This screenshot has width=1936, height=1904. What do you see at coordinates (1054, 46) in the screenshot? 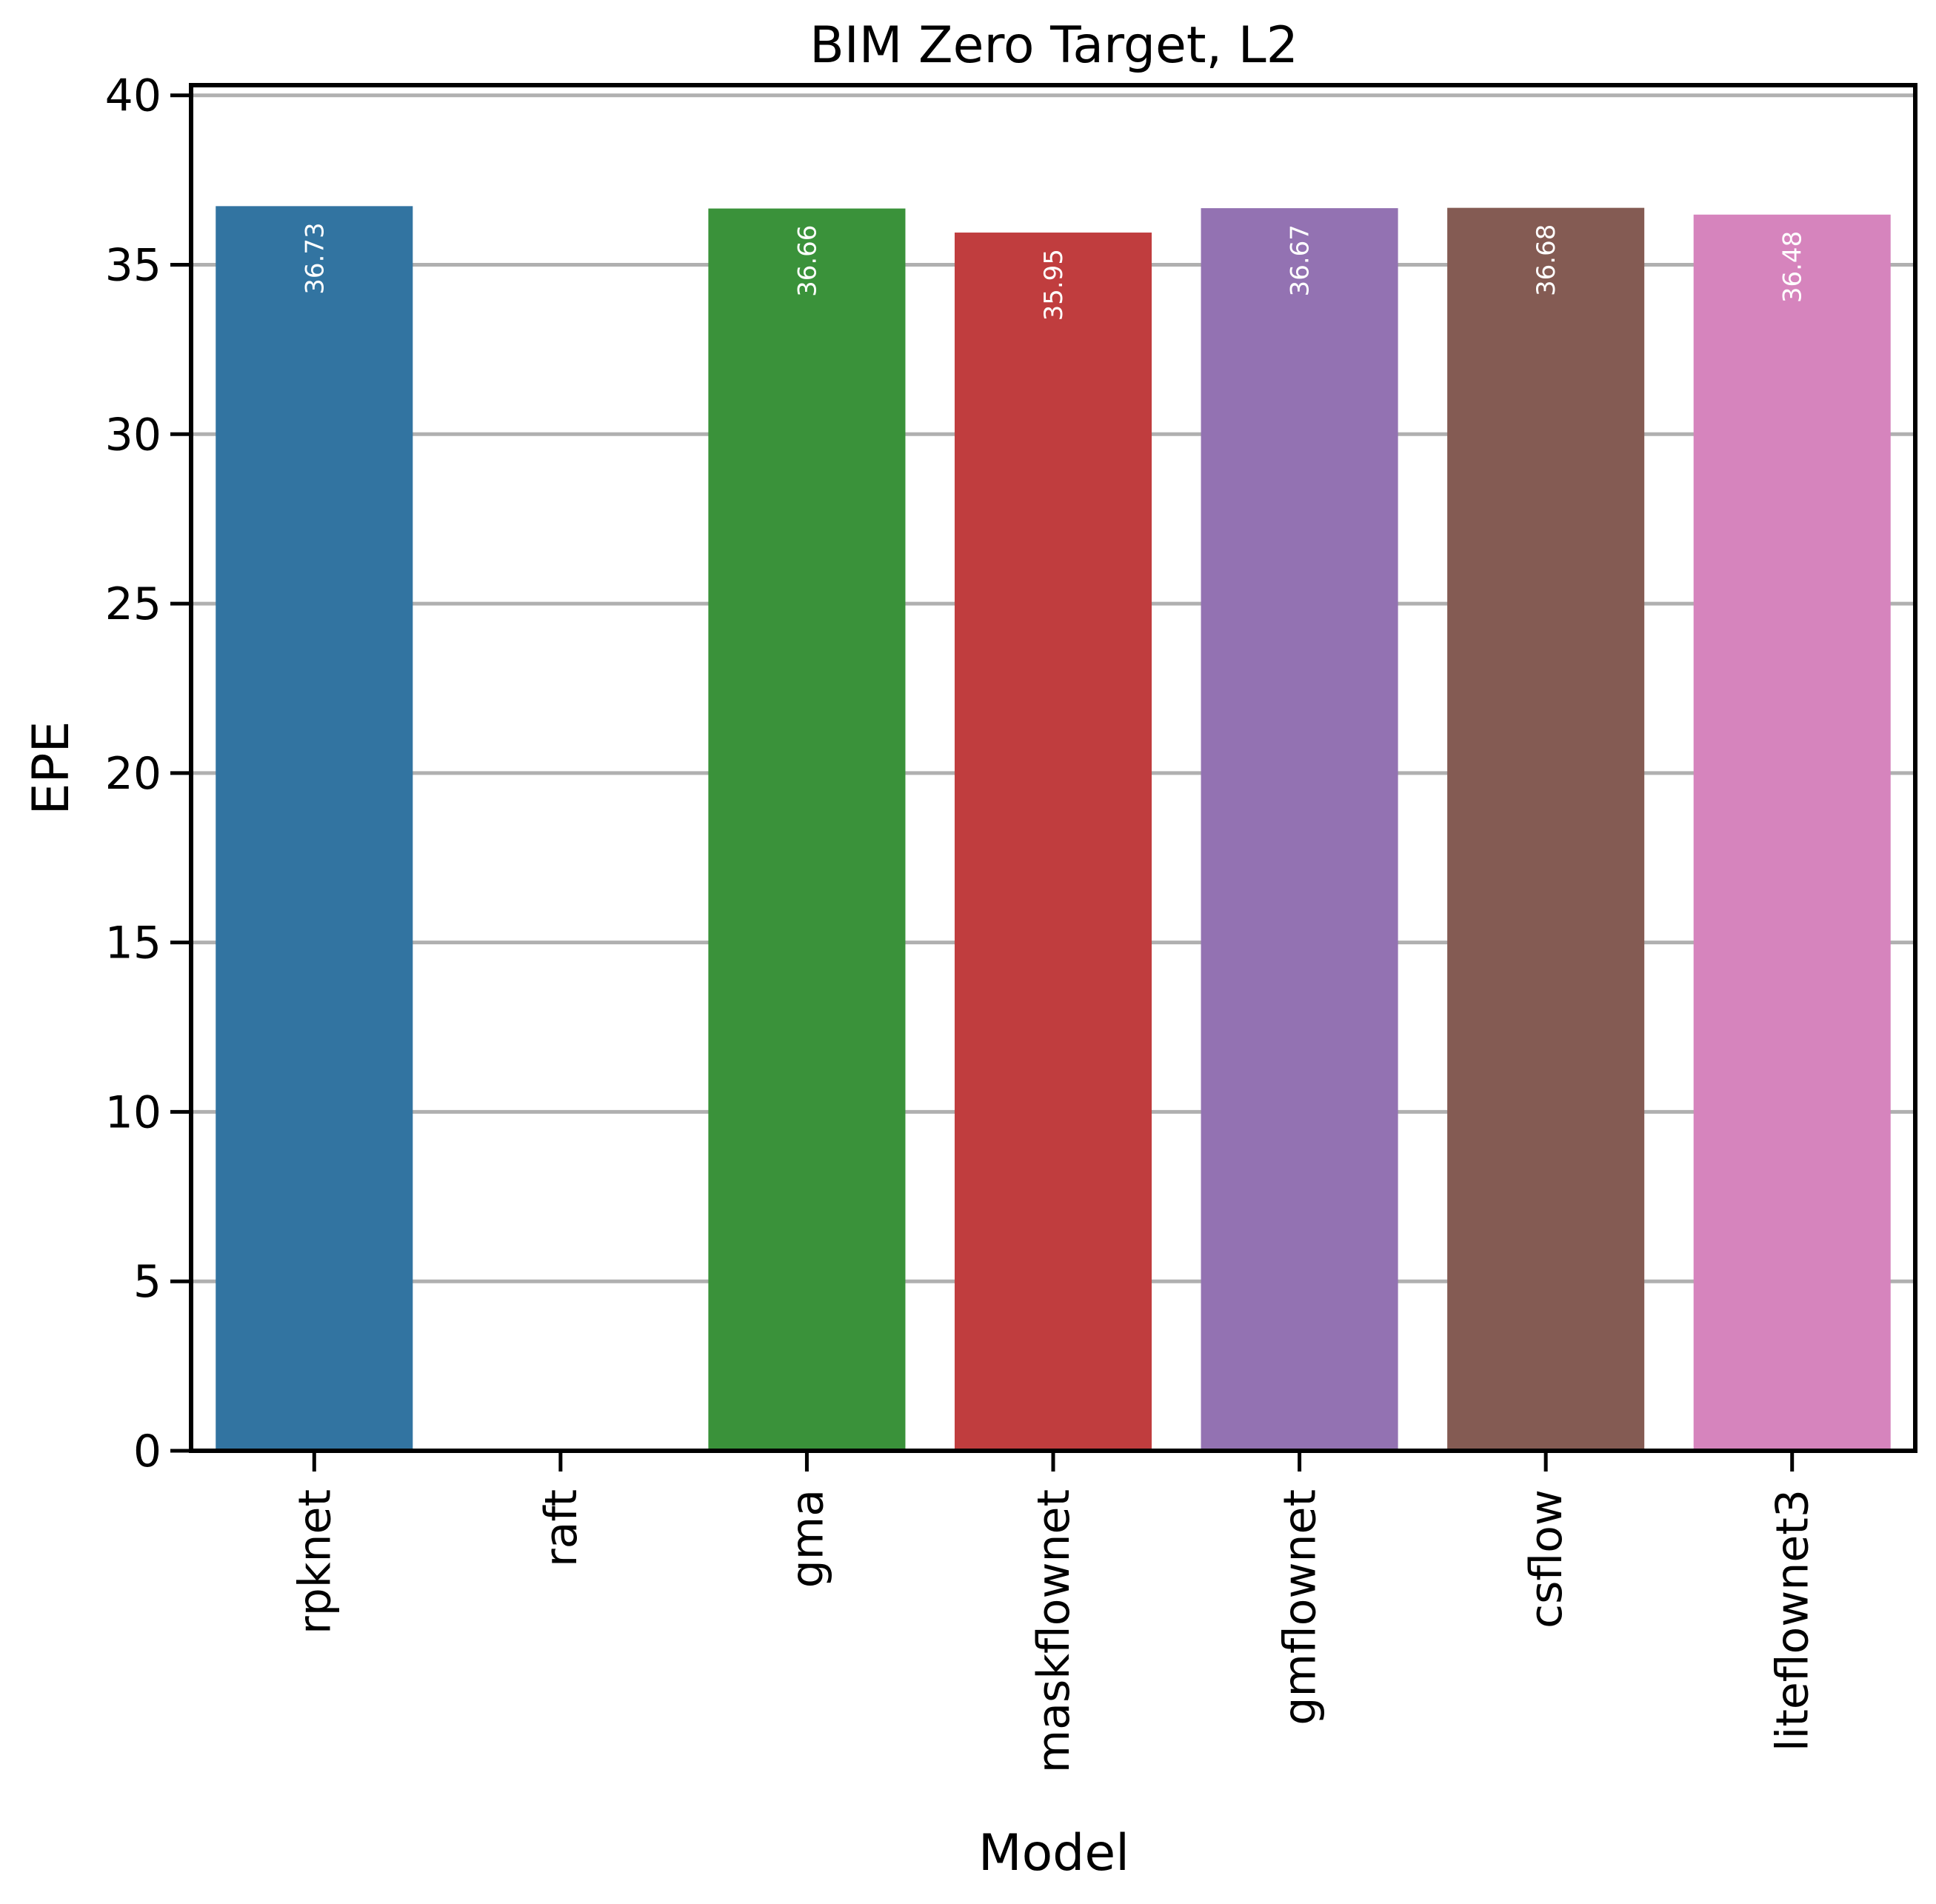
I see `chart-title: BIM Zero Target, L2` at bounding box center [1054, 46].